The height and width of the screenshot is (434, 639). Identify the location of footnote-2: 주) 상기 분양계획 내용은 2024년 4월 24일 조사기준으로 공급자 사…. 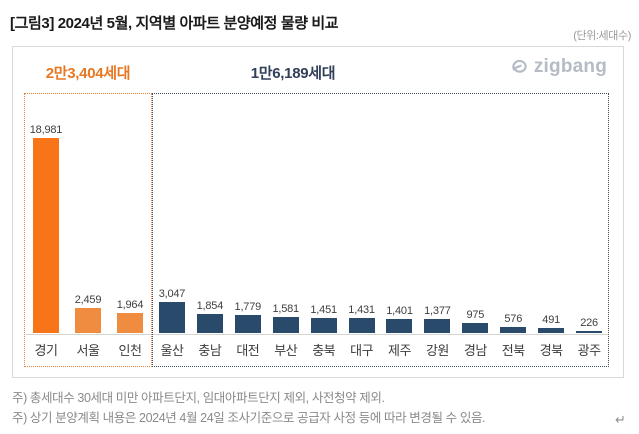
(249, 418).